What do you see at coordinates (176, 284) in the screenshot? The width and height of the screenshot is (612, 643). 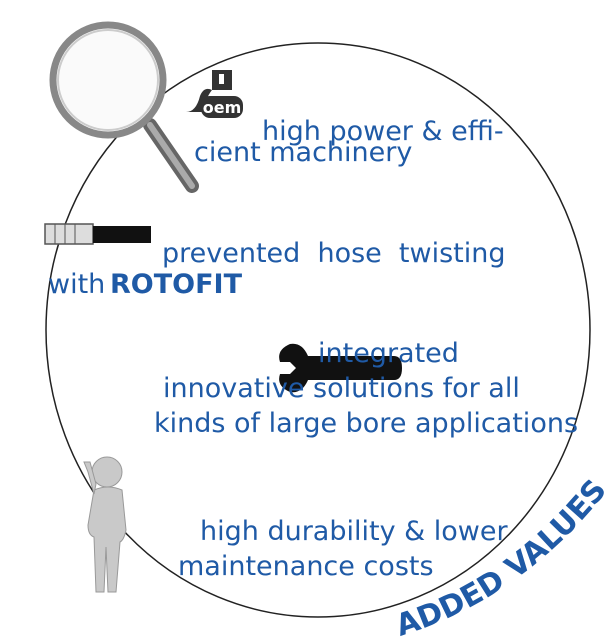 I see `brand: ROTOFIT` at bounding box center [176, 284].